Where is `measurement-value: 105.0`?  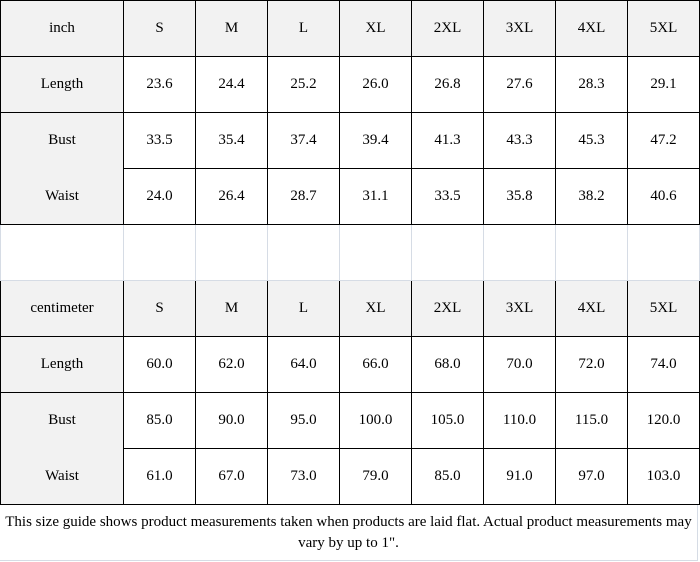
measurement-value: 105.0 is located at coordinates (447, 420).